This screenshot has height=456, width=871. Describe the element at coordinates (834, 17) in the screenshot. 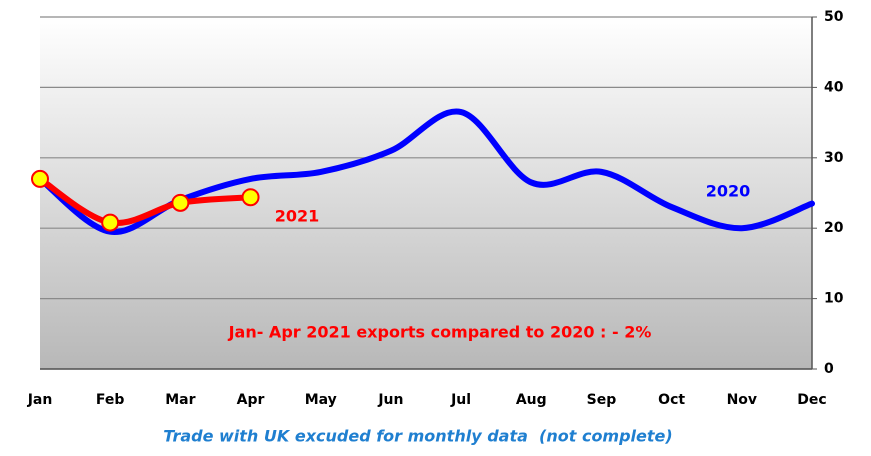

I see `y-tick-label: 50` at that location.